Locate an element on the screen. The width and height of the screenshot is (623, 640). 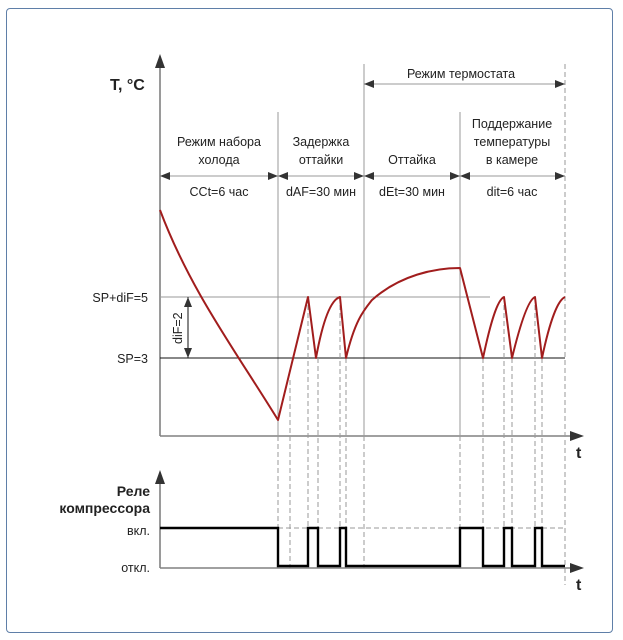
bottom-x-axis-arrow is located at coordinates (577, 568).